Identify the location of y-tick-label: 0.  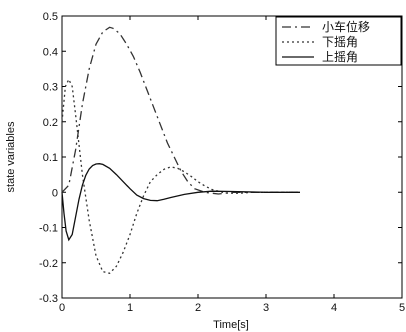
(55, 193).